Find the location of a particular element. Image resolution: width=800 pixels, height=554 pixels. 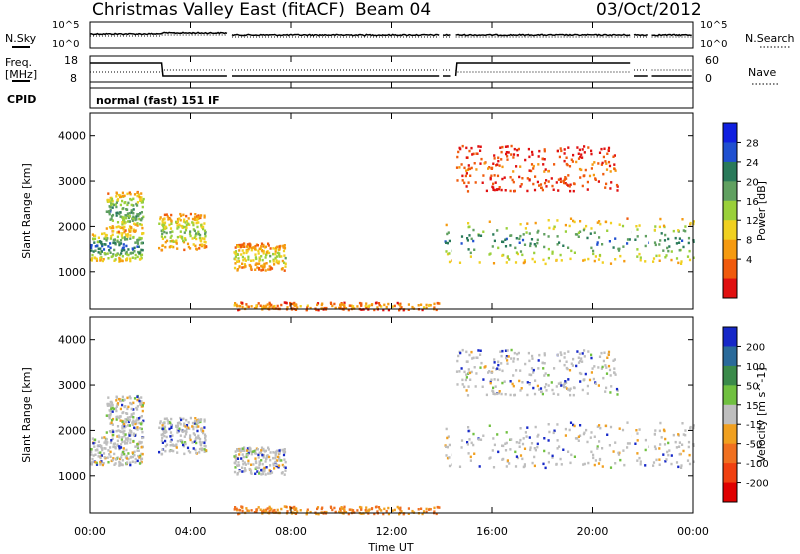

x-tick-label: 08:00 is located at coordinates (291, 531).